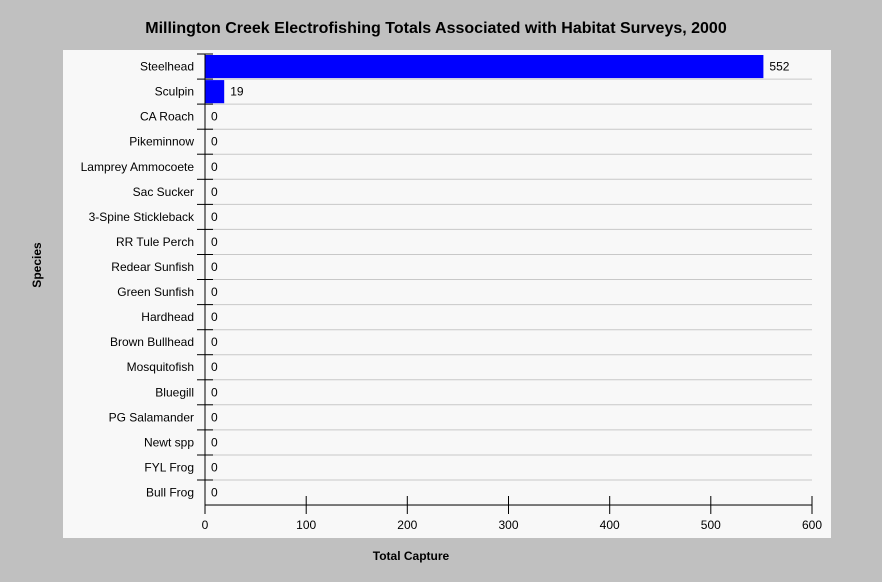 The width and height of the screenshot is (882, 582). Describe the element at coordinates (142, 217) in the screenshot. I see `category-label: 3-Spine Stickleback` at that location.